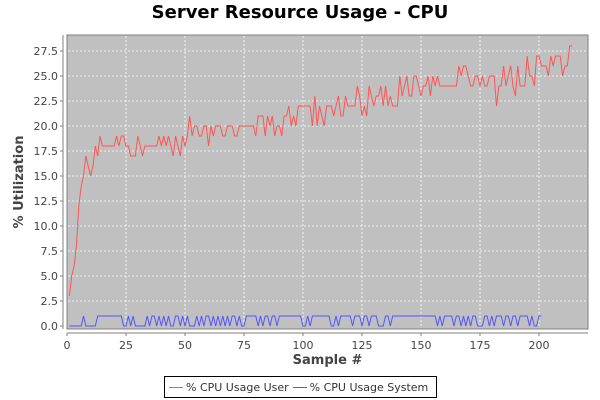 Image resolution: width=600 pixels, height=400 pixels. I want to click on y-axis-label: % Utilization, so click(19, 182).